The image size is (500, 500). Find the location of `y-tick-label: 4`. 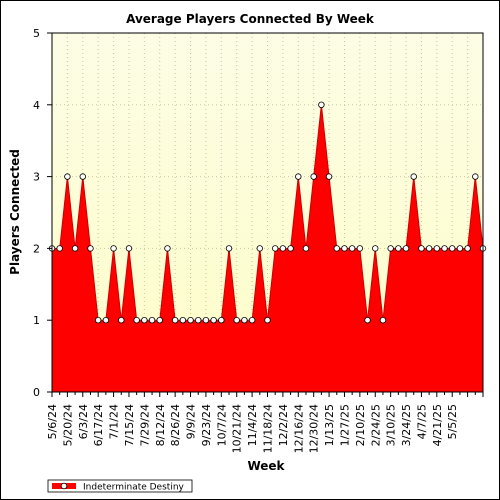

y-tick-label: 4 is located at coordinates (36, 105).